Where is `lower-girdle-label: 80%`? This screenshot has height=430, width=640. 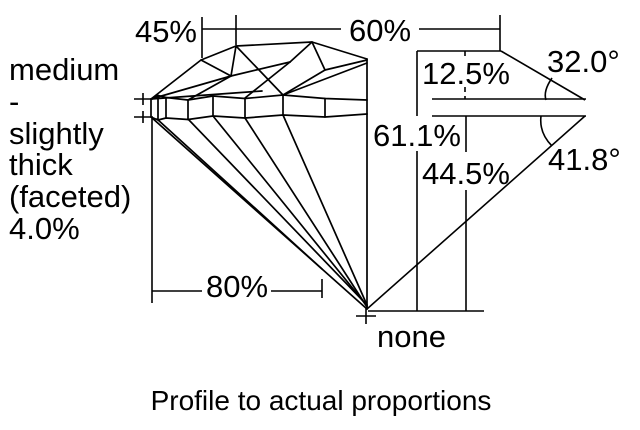
lower-girdle-label: 80% is located at coordinates (237, 286).